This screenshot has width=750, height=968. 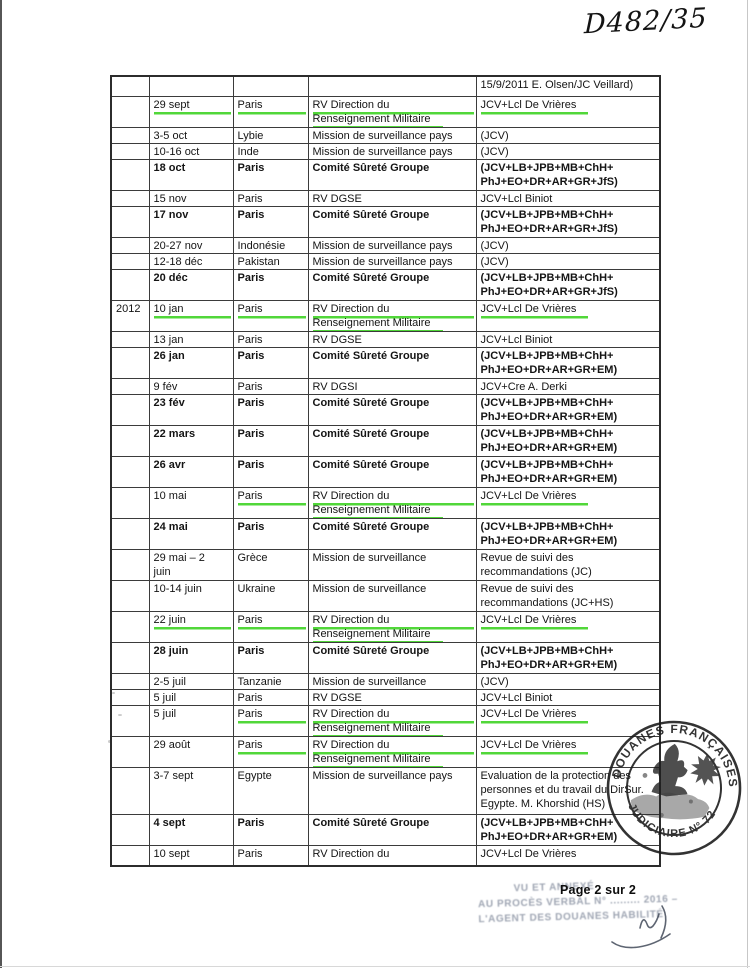 I want to click on stamp-inner-ring, so click(x=674, y=788).